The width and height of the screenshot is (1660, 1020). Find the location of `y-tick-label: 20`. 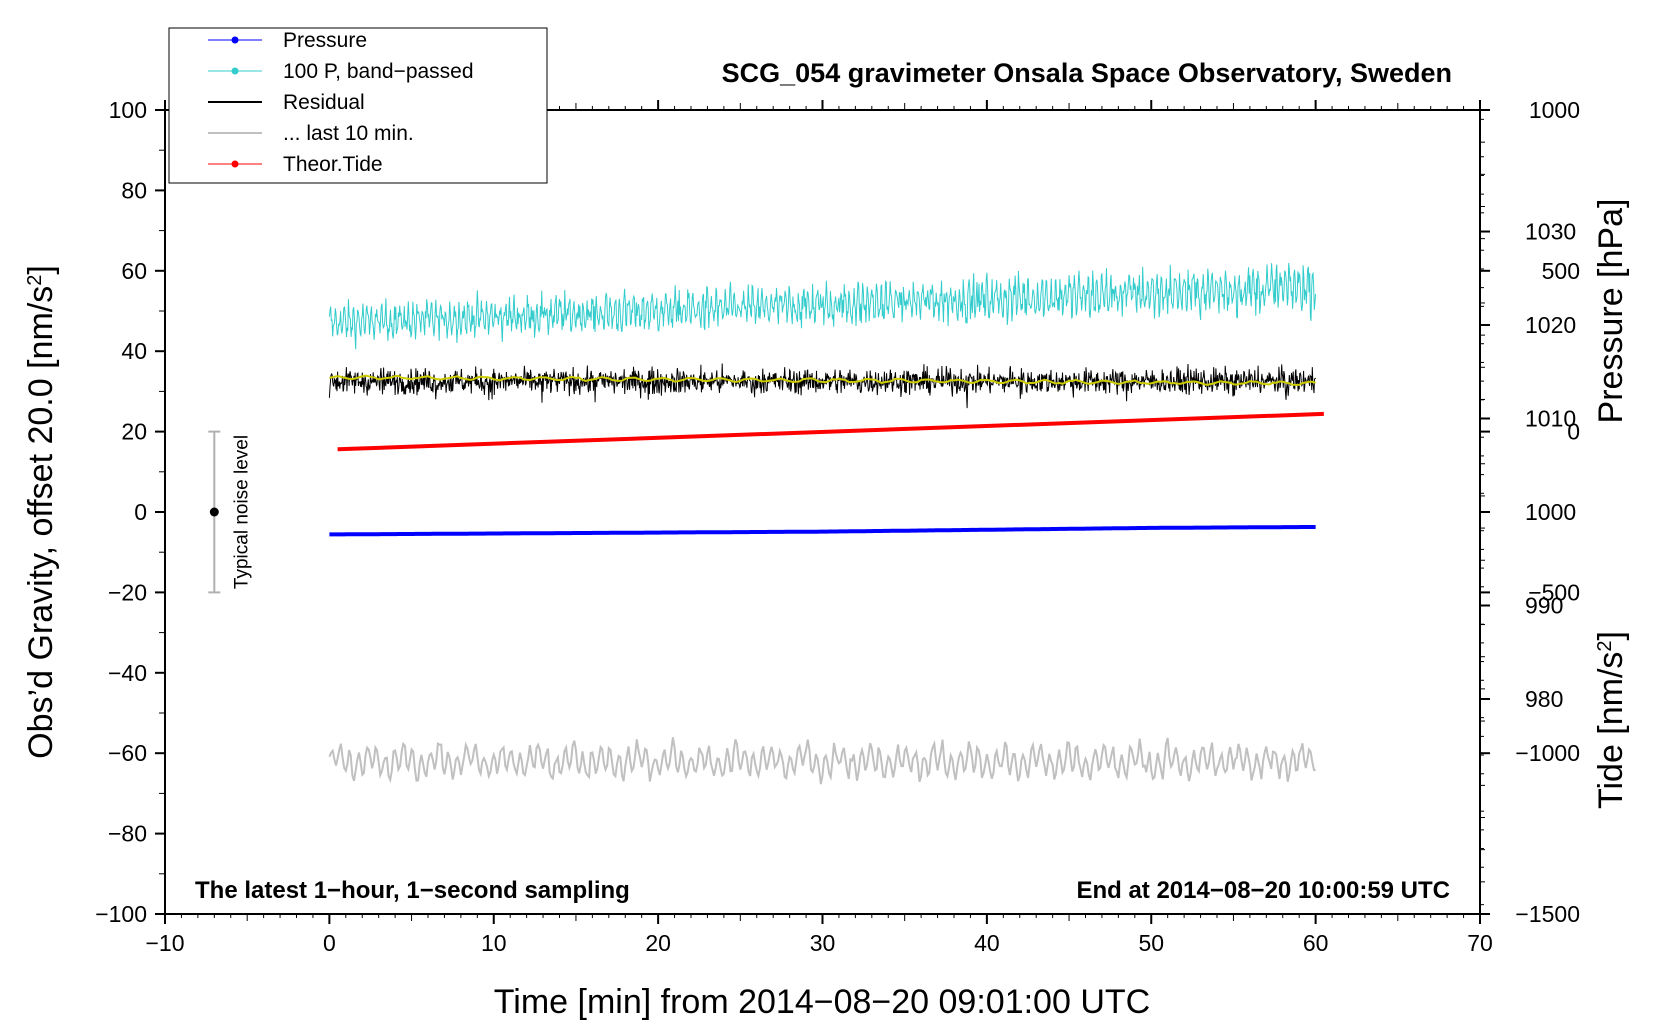

y-tick-label: 20 is located at coordinates (134, 432).